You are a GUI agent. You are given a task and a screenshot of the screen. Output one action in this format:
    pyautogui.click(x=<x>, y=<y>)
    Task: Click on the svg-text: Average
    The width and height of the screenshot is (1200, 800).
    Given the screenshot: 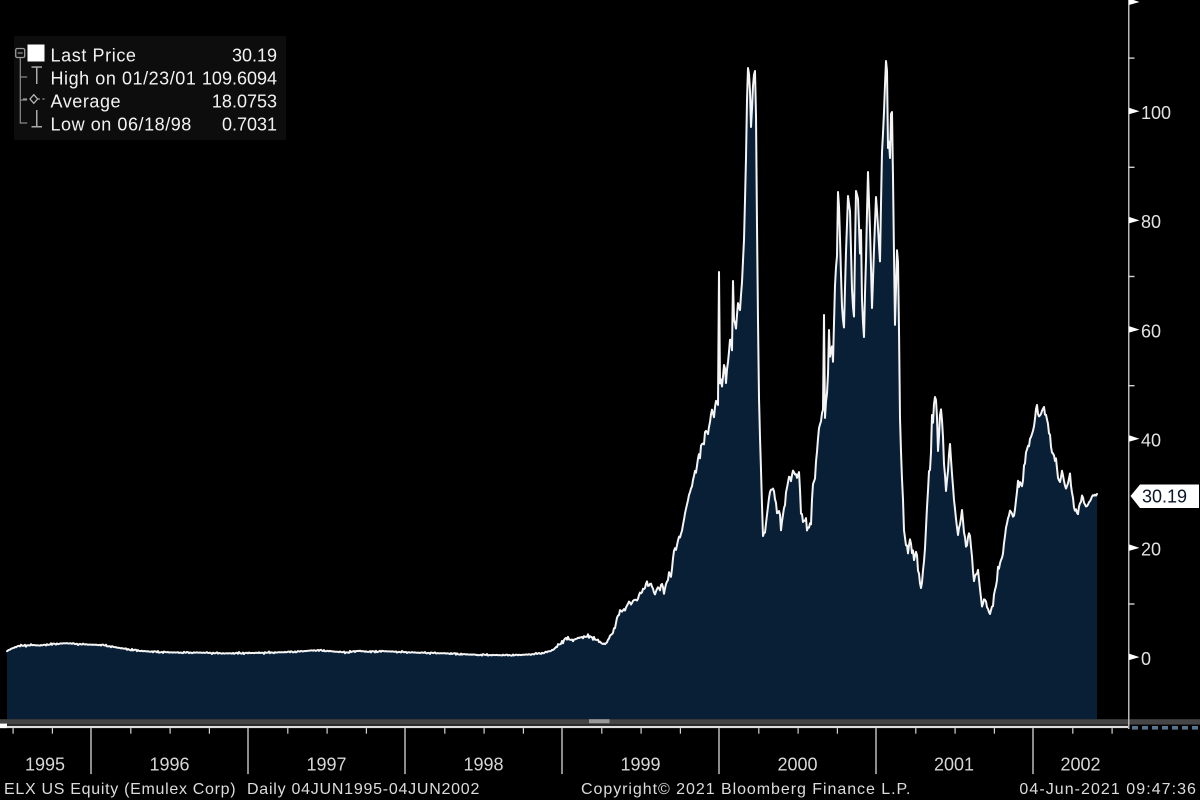 What is the action you would take?
    pyautogui.click(x=86, y=102)
    